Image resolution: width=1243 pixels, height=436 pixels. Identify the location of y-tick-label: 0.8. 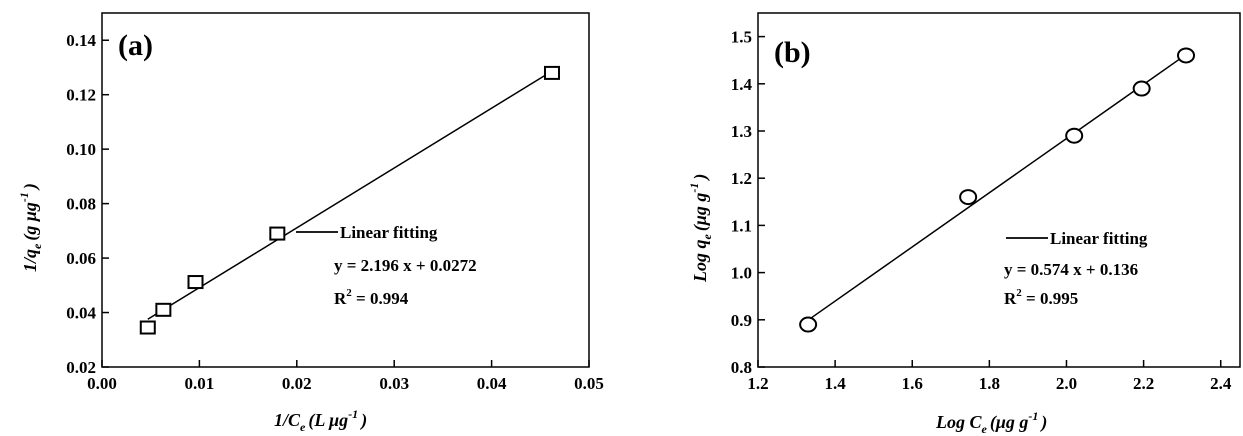
(741, 367).